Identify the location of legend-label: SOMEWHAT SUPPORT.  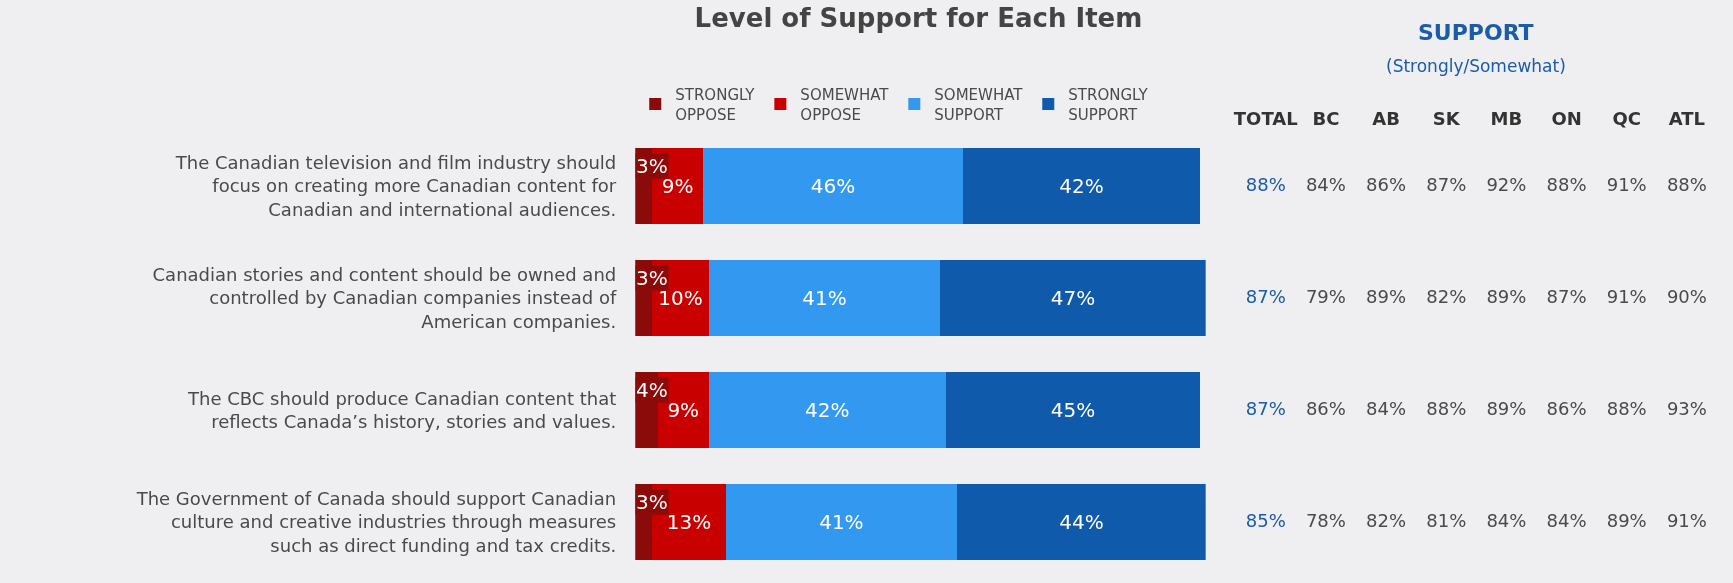
(979, 105).